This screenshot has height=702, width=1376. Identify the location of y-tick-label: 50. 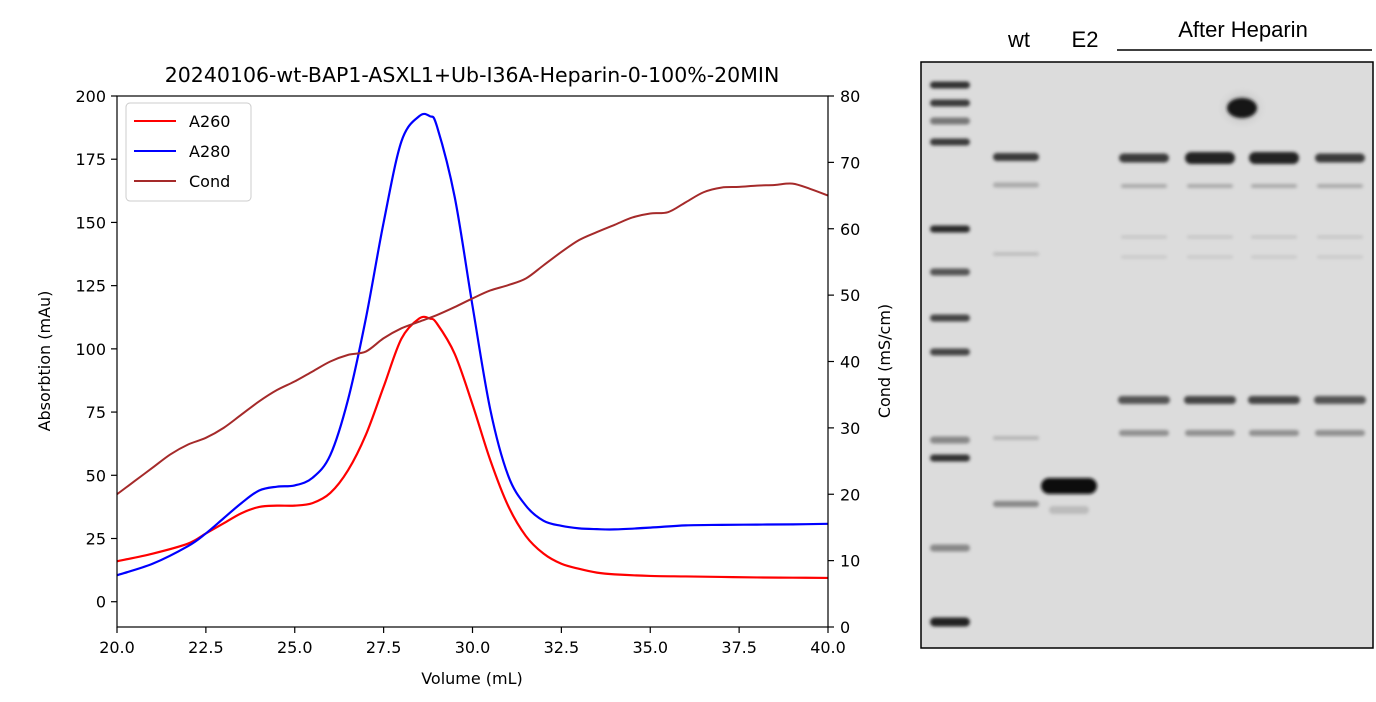
(96, 475).